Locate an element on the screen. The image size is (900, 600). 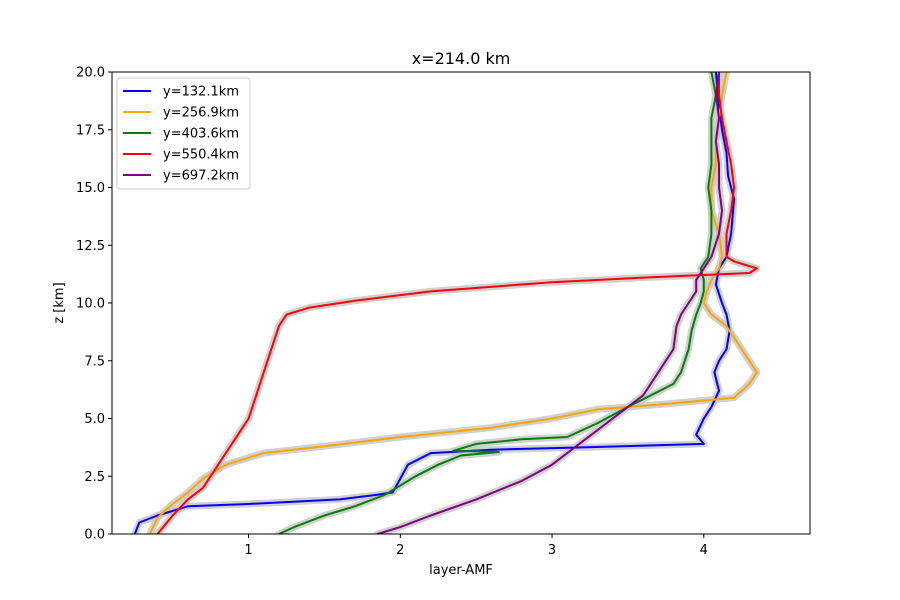
x-axis-ticks: 1 2 3 4 is located at coordinates (476, 546).